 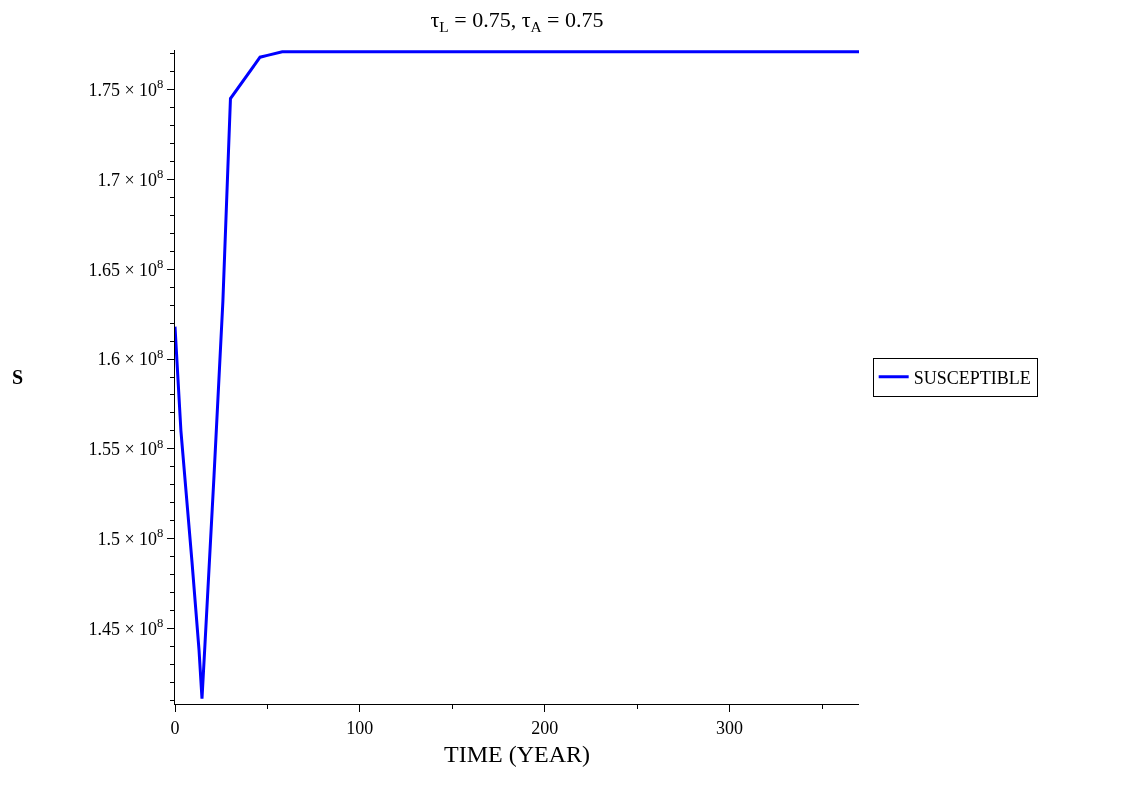 What do you see at coordinates (175, 727) in the screenshot?
I see `x-tick-label: 0` at bounding box center [175, 727].